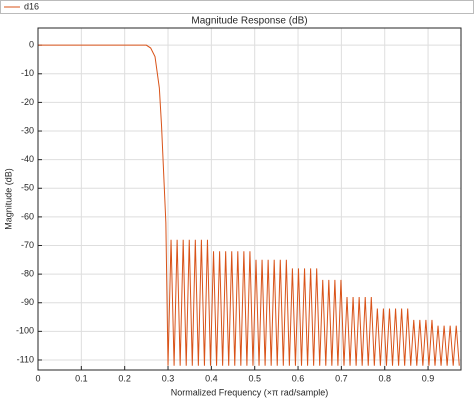  Describe the element at coordinates (168, 378) in the screenshot. I see `x-tick-label: 0.3` at that location.